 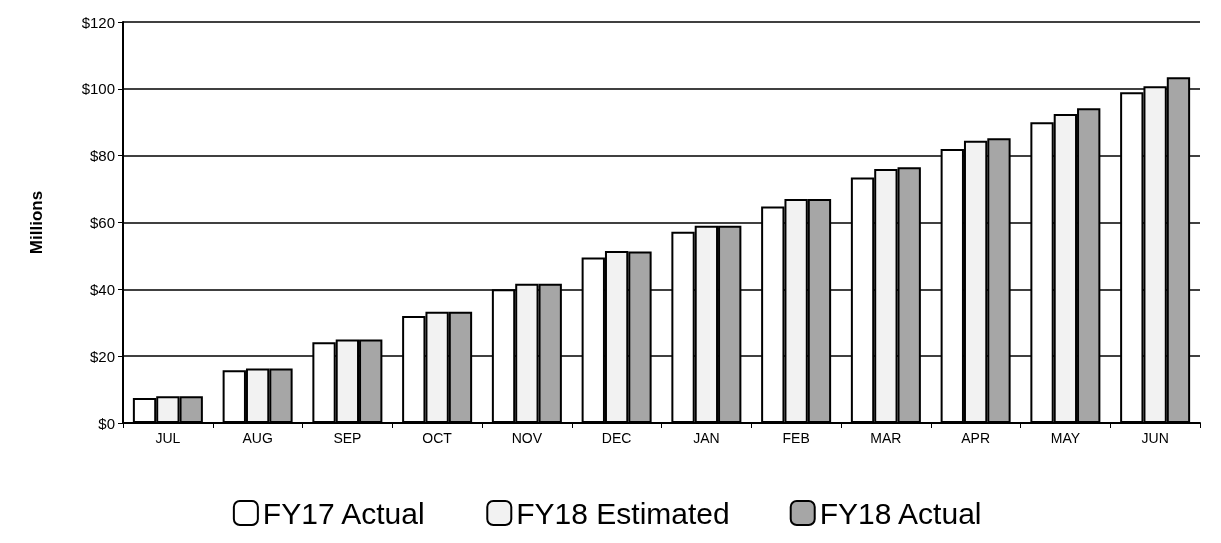 What do you see at coordinates (102, 156) in the screenshot?
I see `y-tick-label: $80` at bounding box center [102, 156].